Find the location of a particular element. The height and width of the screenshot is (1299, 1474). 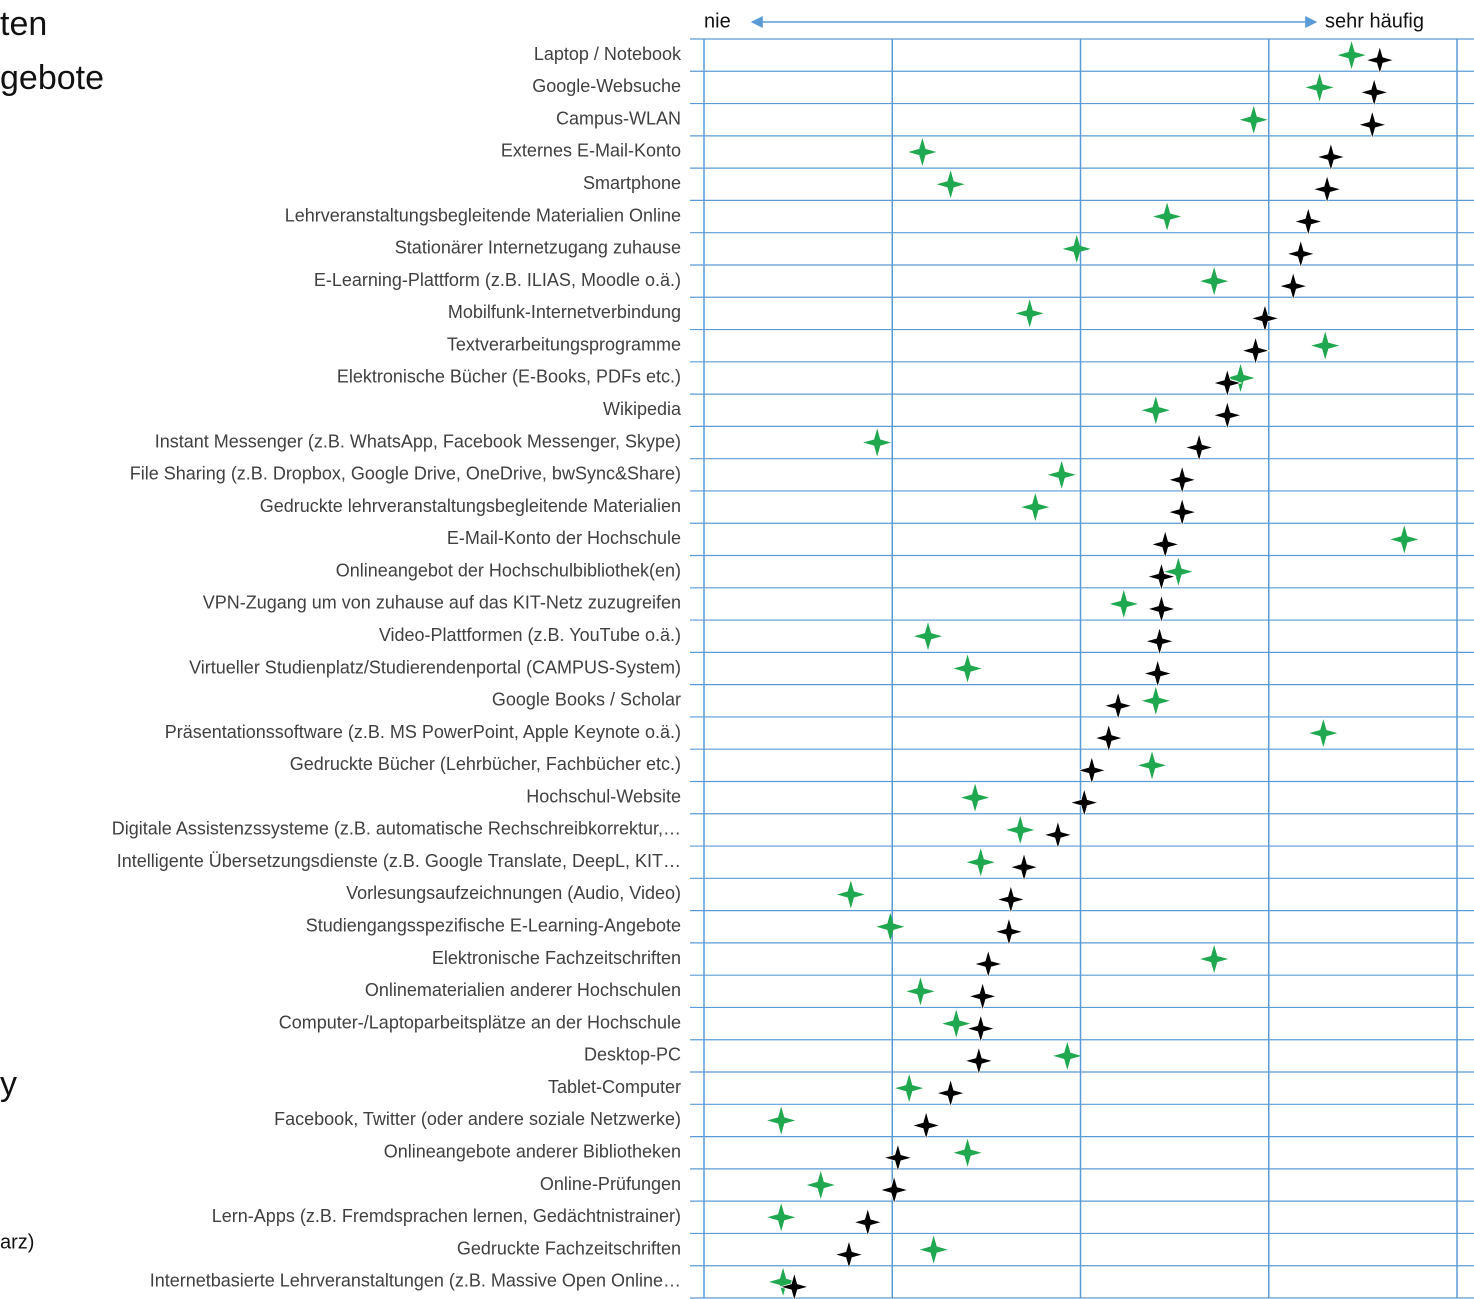

y-tick-label: E-Mail-Konto der Hochschule is located at coordinates (564, 538).